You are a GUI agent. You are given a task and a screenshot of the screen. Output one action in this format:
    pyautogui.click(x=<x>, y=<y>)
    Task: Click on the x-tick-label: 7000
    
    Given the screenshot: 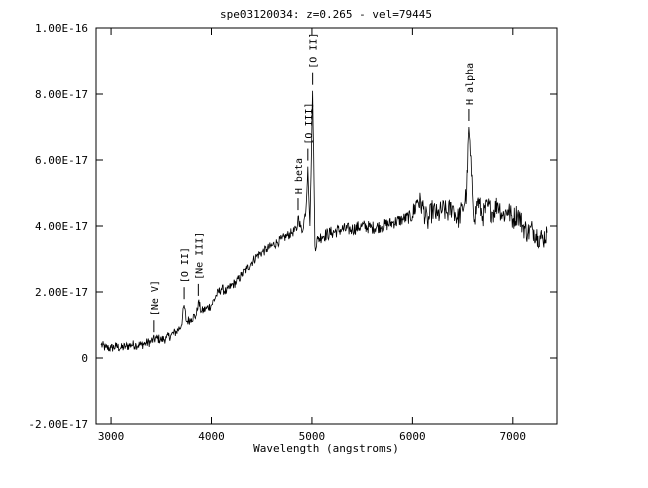 What is the action you would take?
    pyautogui.click(x=513, y=436)
    